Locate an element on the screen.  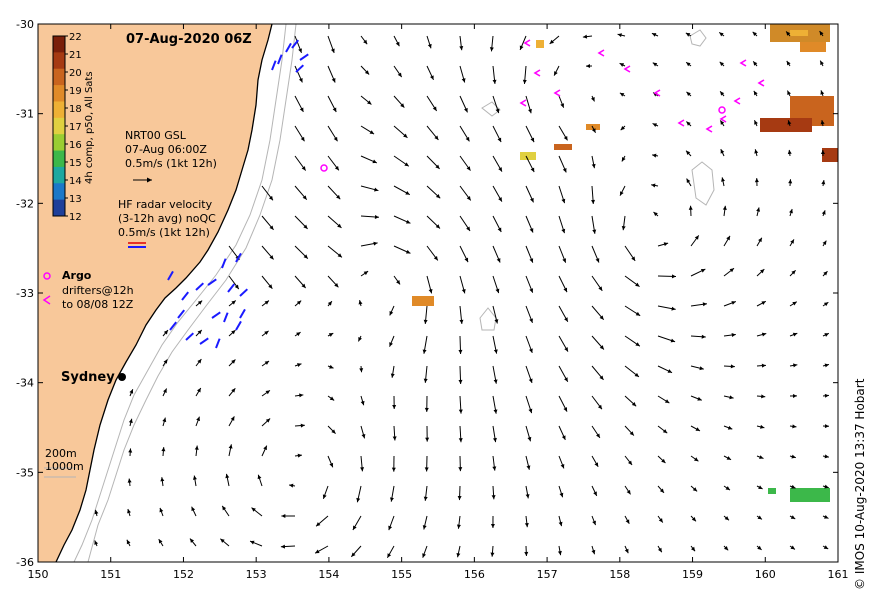
colorbar-tick-label: 14 is located at coordinates (75, 181).